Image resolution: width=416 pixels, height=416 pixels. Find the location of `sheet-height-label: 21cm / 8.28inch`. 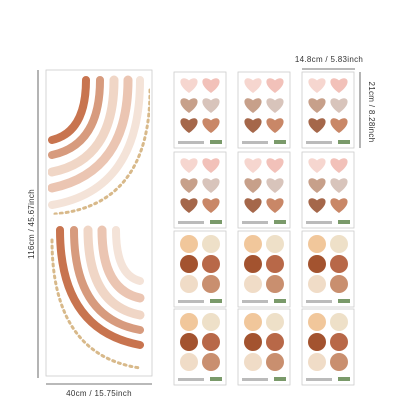

sheet-height-label: 21cm / 8.28inch is located at coordinates (371, 112).